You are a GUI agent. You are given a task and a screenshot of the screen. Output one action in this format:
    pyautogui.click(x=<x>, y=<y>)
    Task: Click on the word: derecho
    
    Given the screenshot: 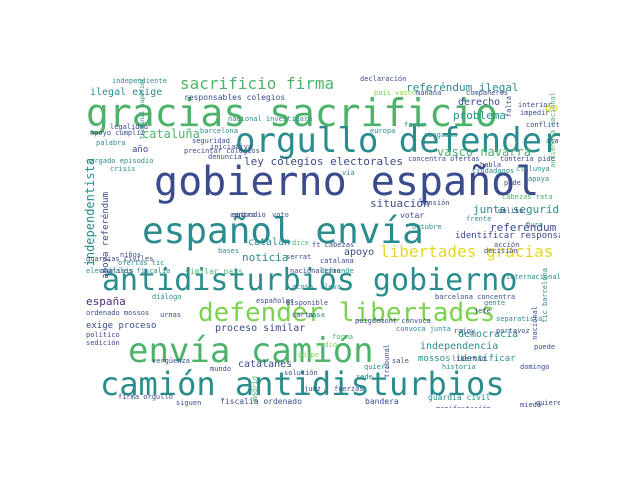 What is the action you would take?
    pyautogui.click(x=479, y=102)
    